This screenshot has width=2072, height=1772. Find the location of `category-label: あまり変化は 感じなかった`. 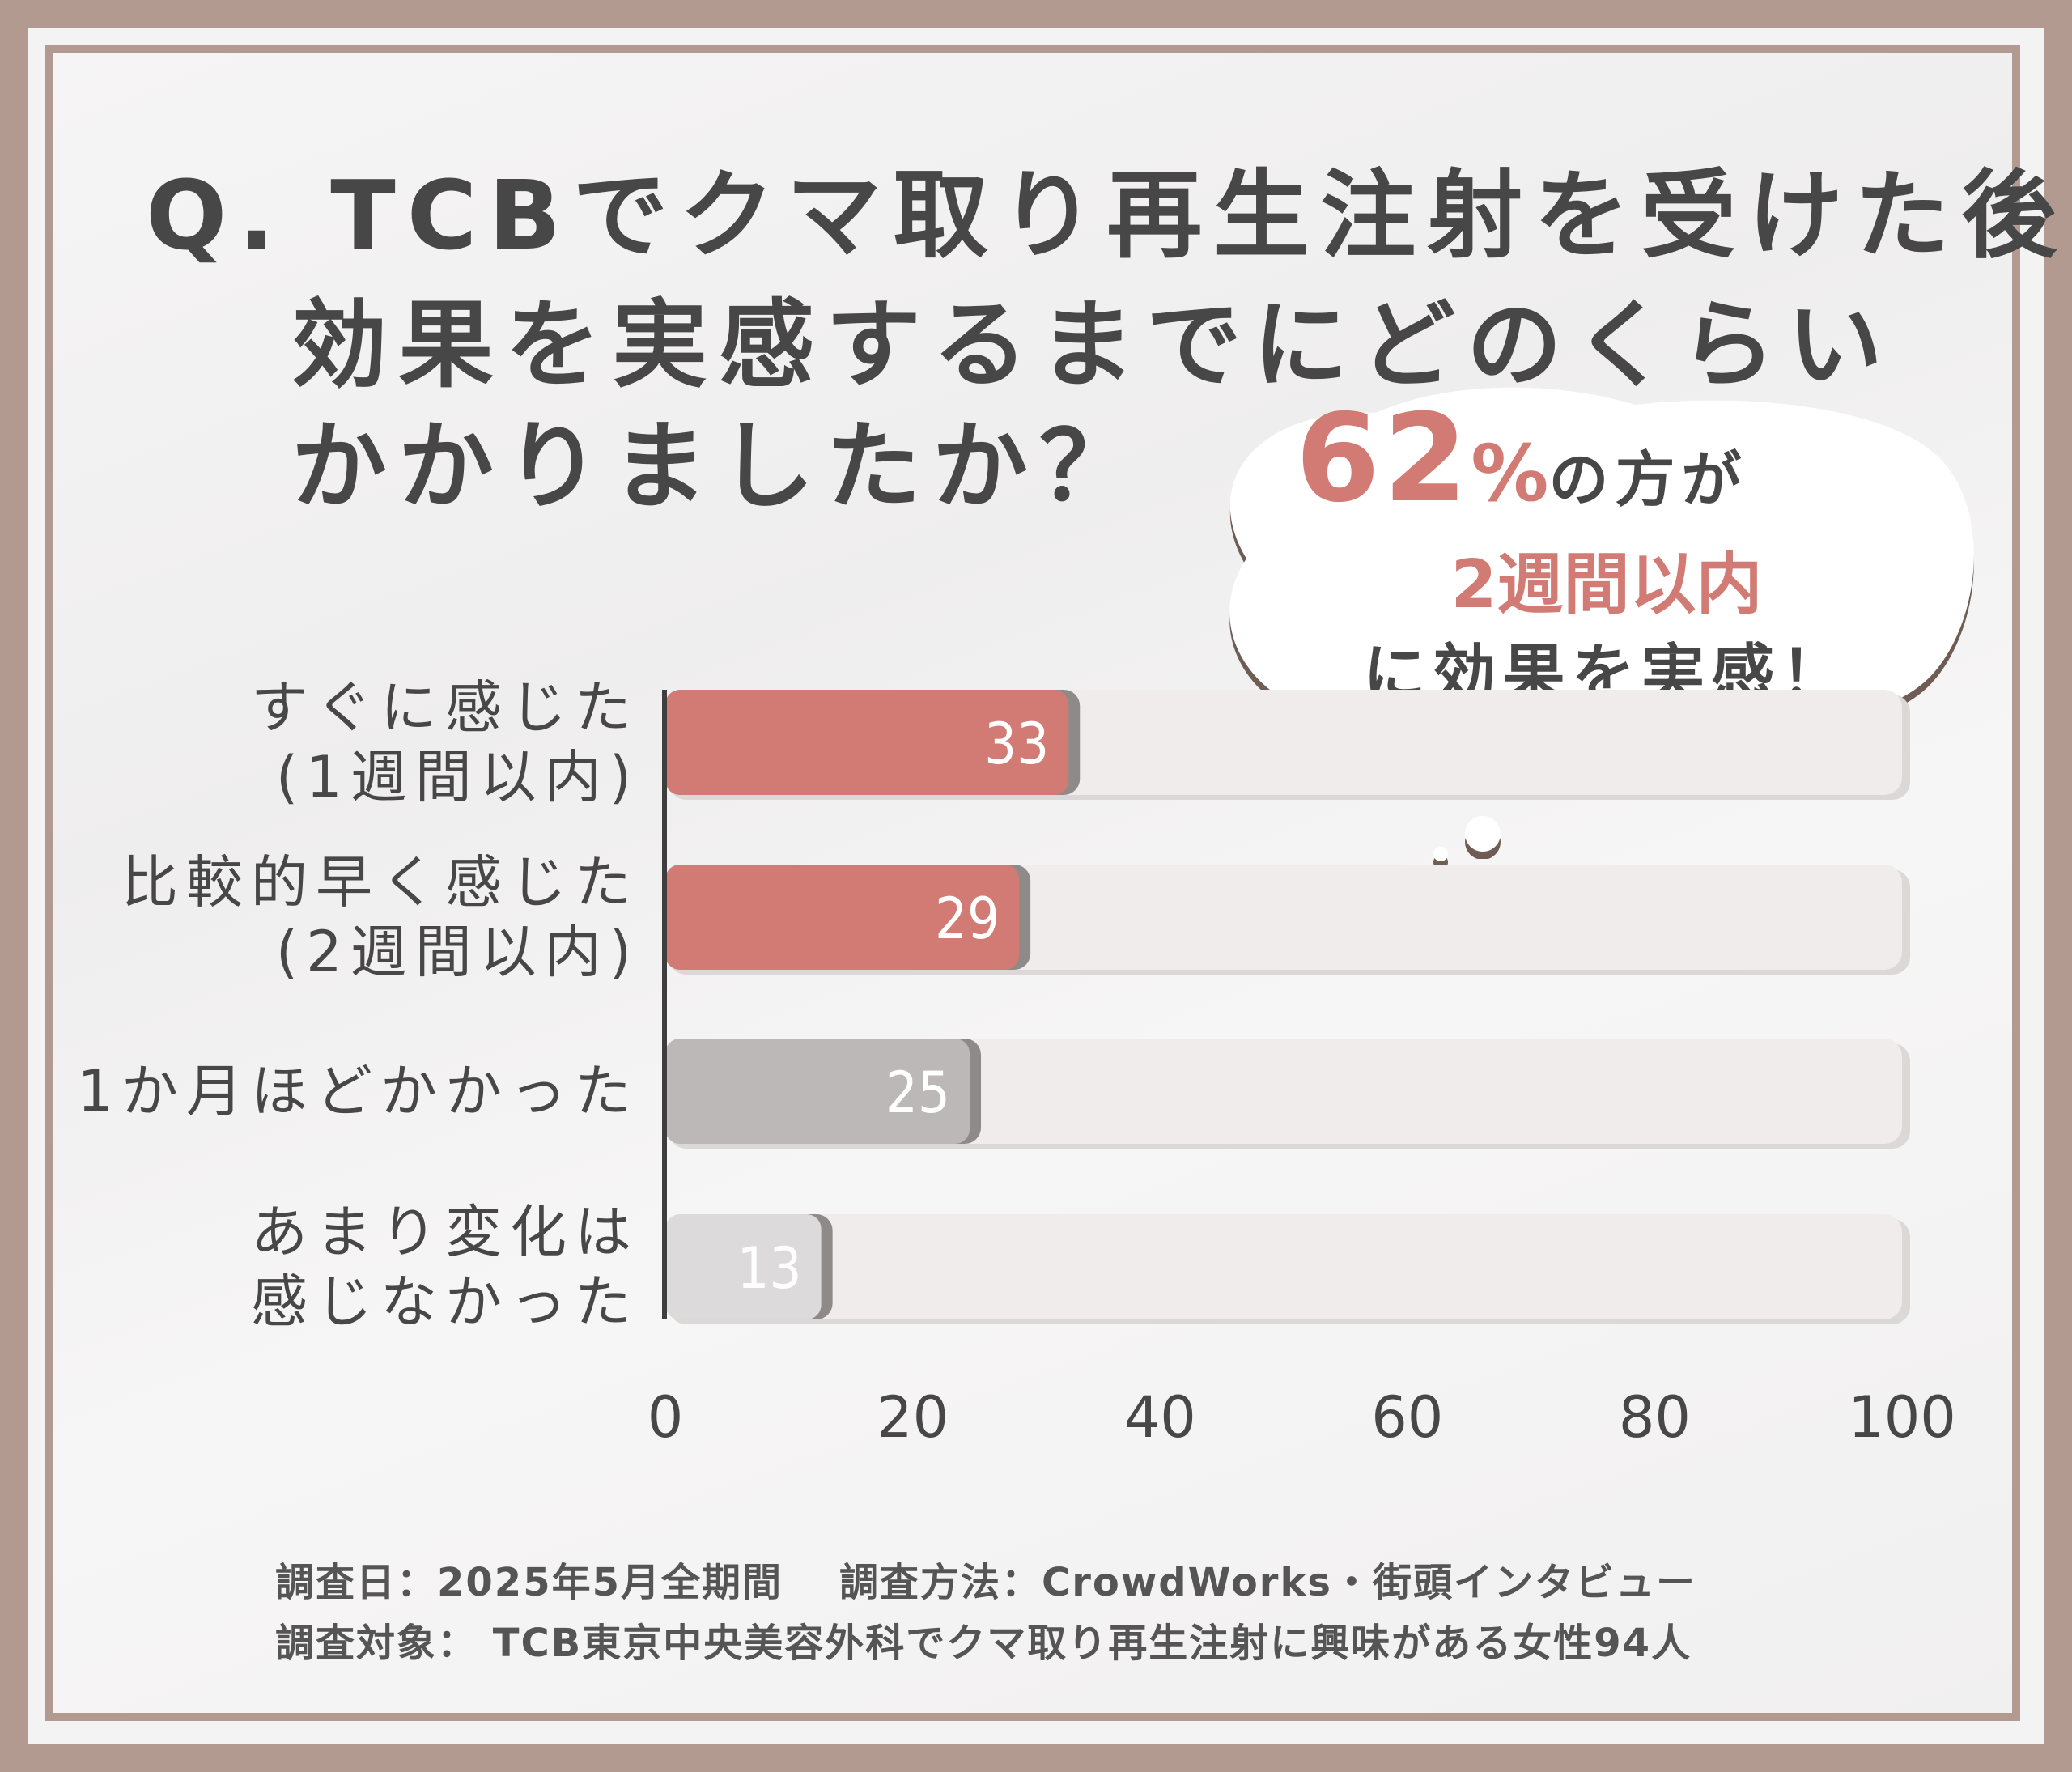

category-label: あまり変化は 感じなかった is located at coordinates (445, 1266).